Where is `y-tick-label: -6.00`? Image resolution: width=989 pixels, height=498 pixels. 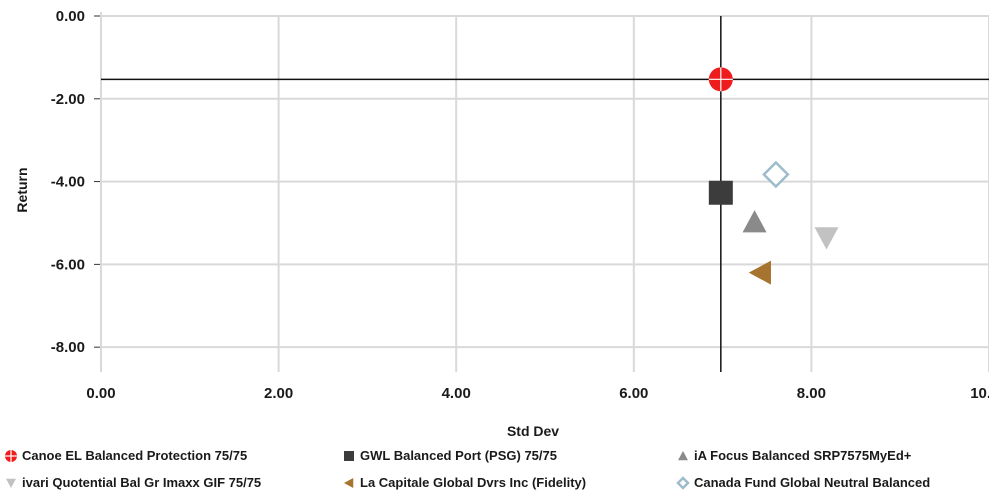 y-tick-label: -6.00 is located at coordinates (68, 264).